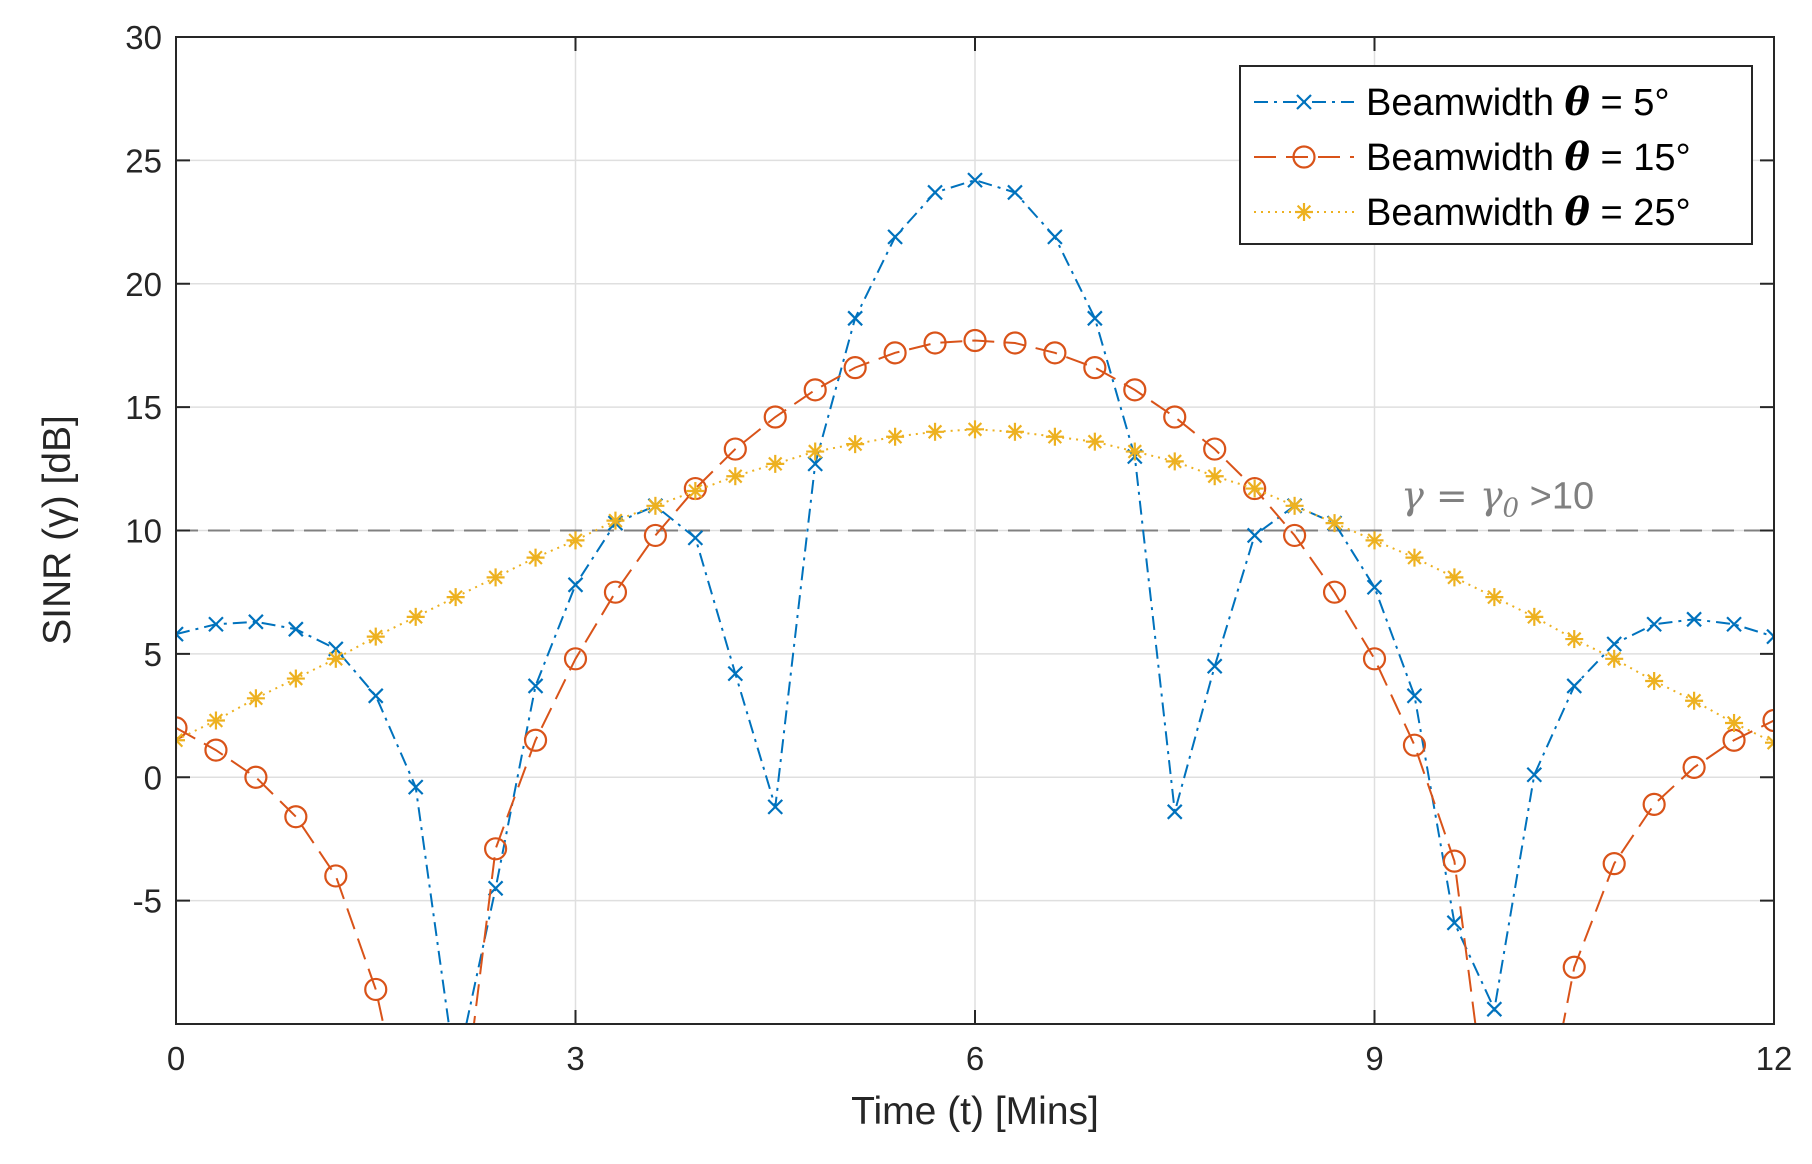 The image size is (1812, 1164). I want to click on threshold-label-sub: 0, so click(1511, 509).